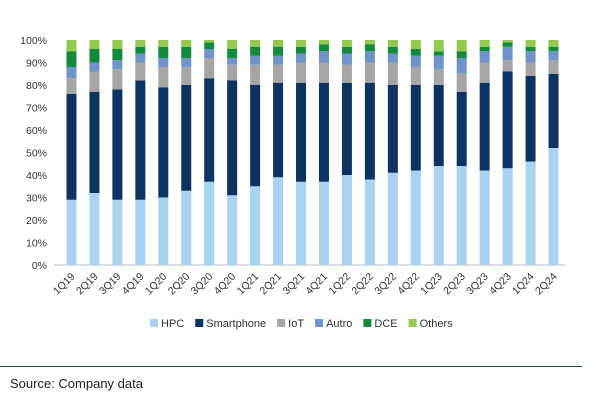 The width and height of the screenshot is (599, 412). I want to click on x-tick-label: 1Q19, so click(64, 284).